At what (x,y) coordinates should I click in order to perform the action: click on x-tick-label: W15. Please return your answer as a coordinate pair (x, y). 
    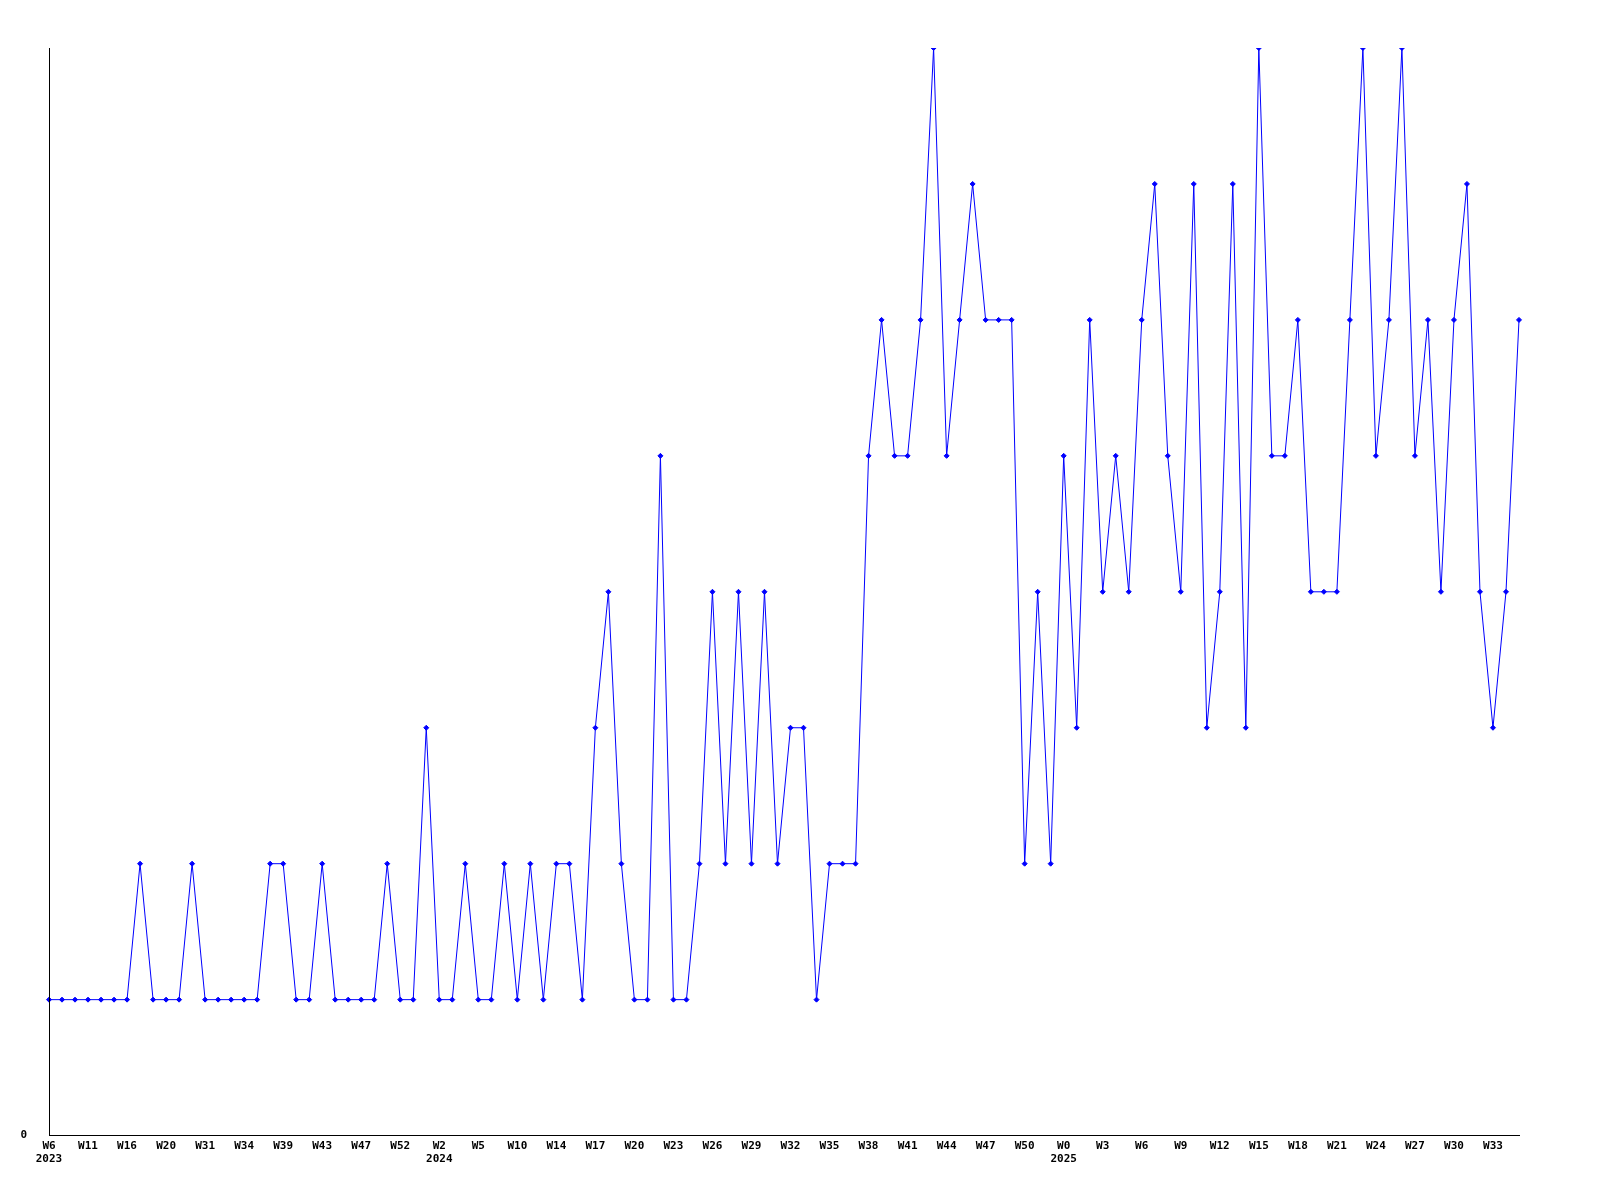
    Looking at the image, I should click on (1258, 1146).